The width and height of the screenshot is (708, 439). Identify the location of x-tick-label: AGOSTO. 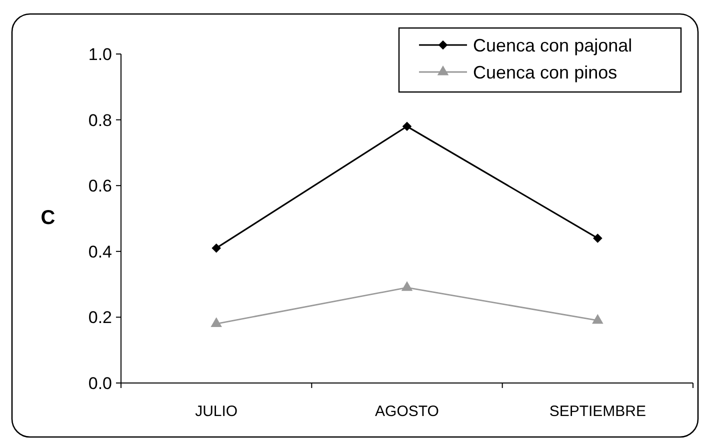
(407, 411).